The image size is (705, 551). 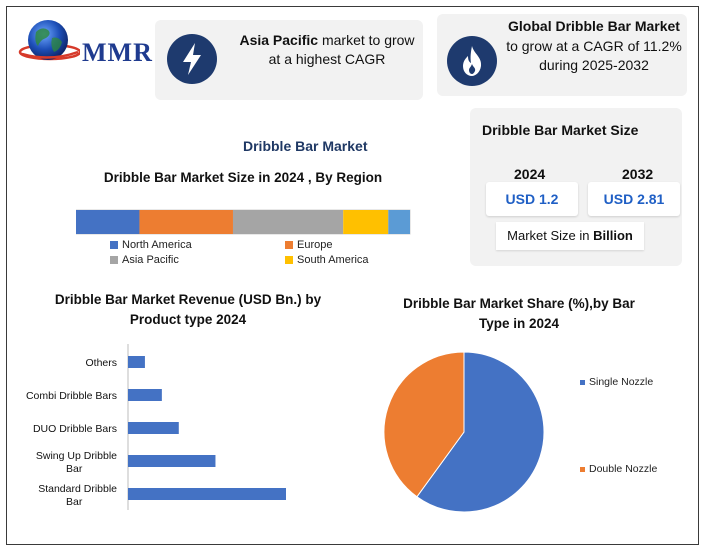 What do you see at coordinates (75, 429) in the screenshot?
I see `product-label-2: DUO Dribble Bars` at bounding box center [75, 429].